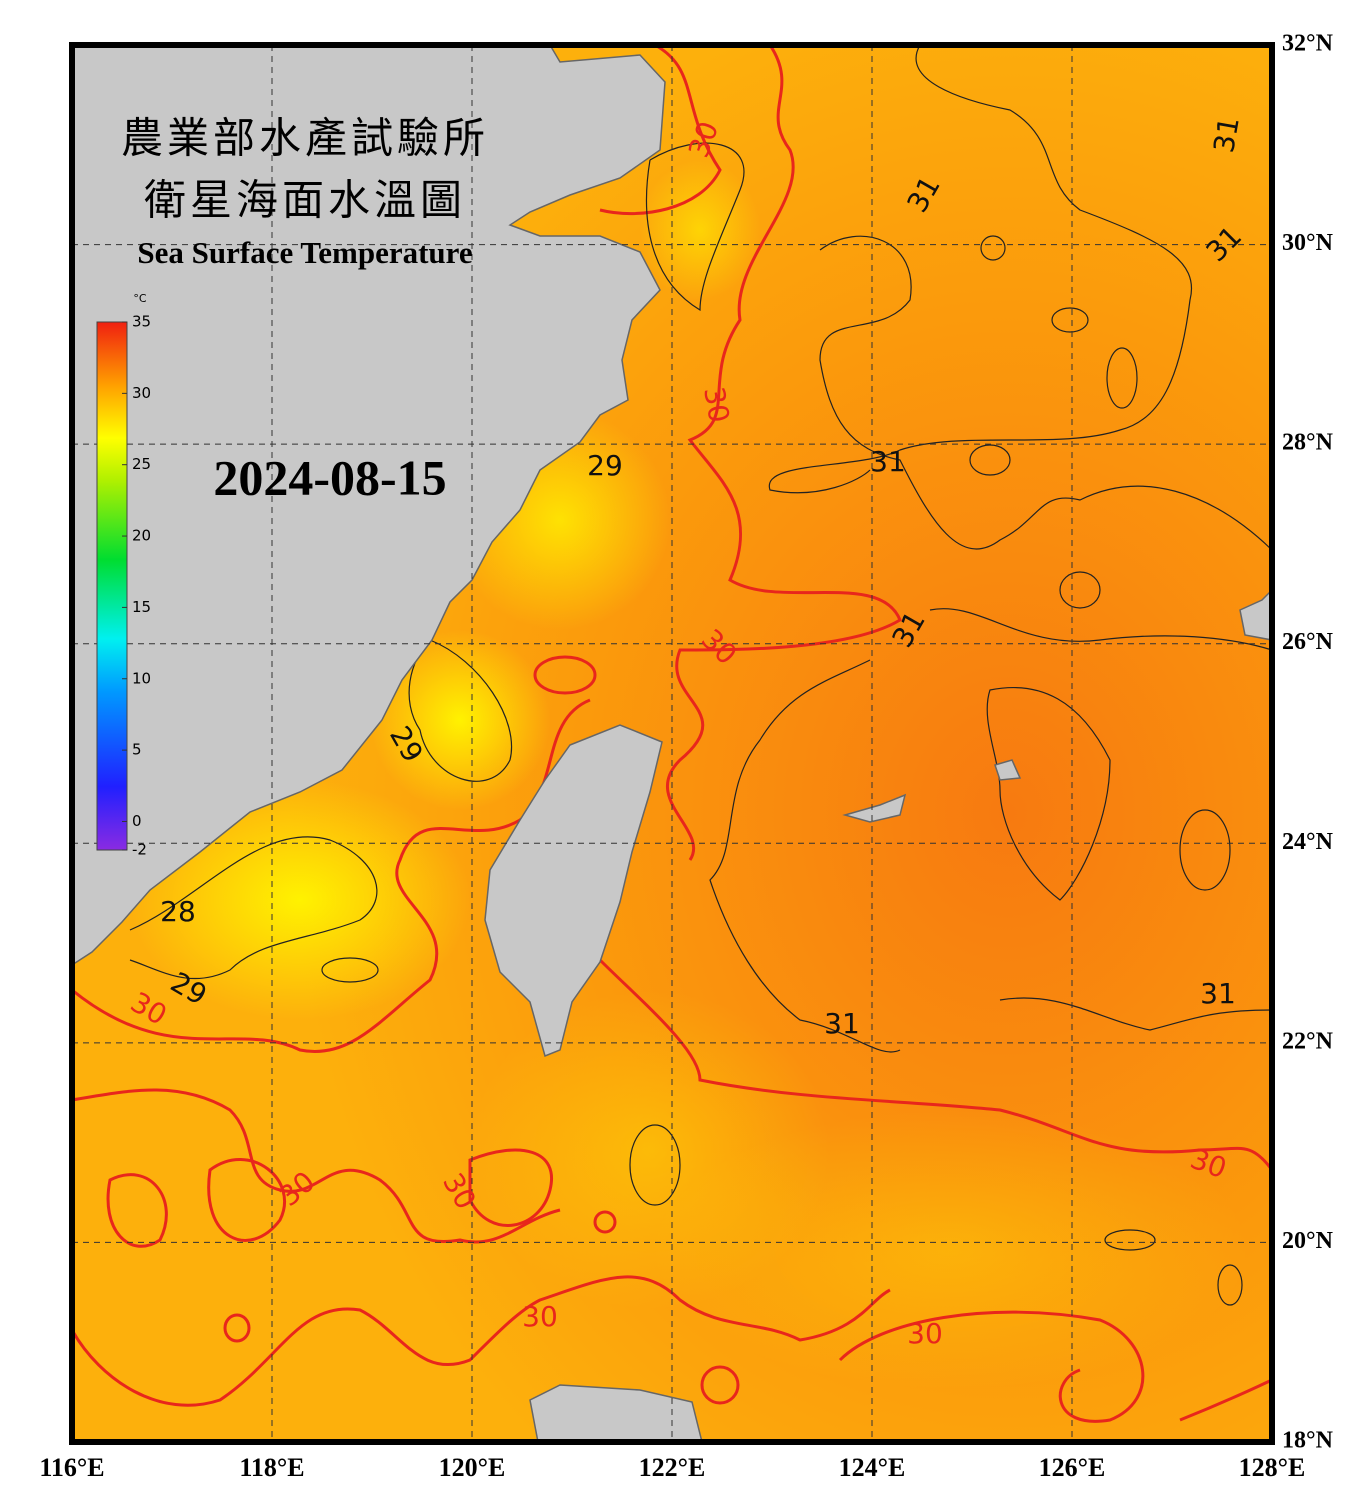 The width and height of the screenshot is (1350, 1500). I want to click on x-tick-label: 116°E, so click(71, 1467).